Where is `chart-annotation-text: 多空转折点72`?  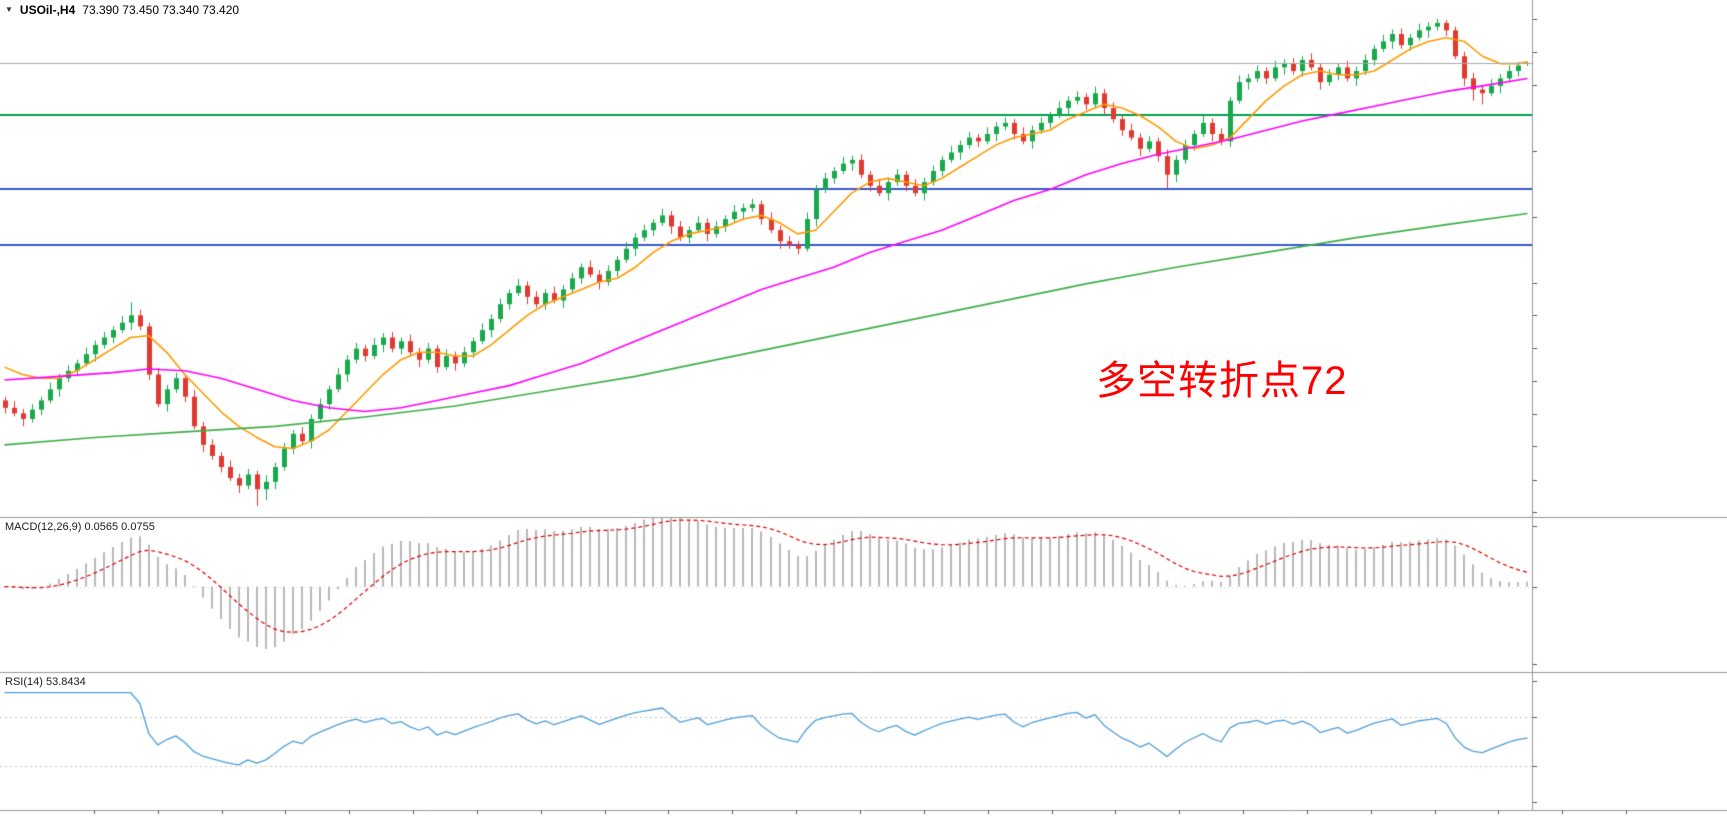 chart-annotation-text: 多空转折点72 is located at coordinates (1222, 381).